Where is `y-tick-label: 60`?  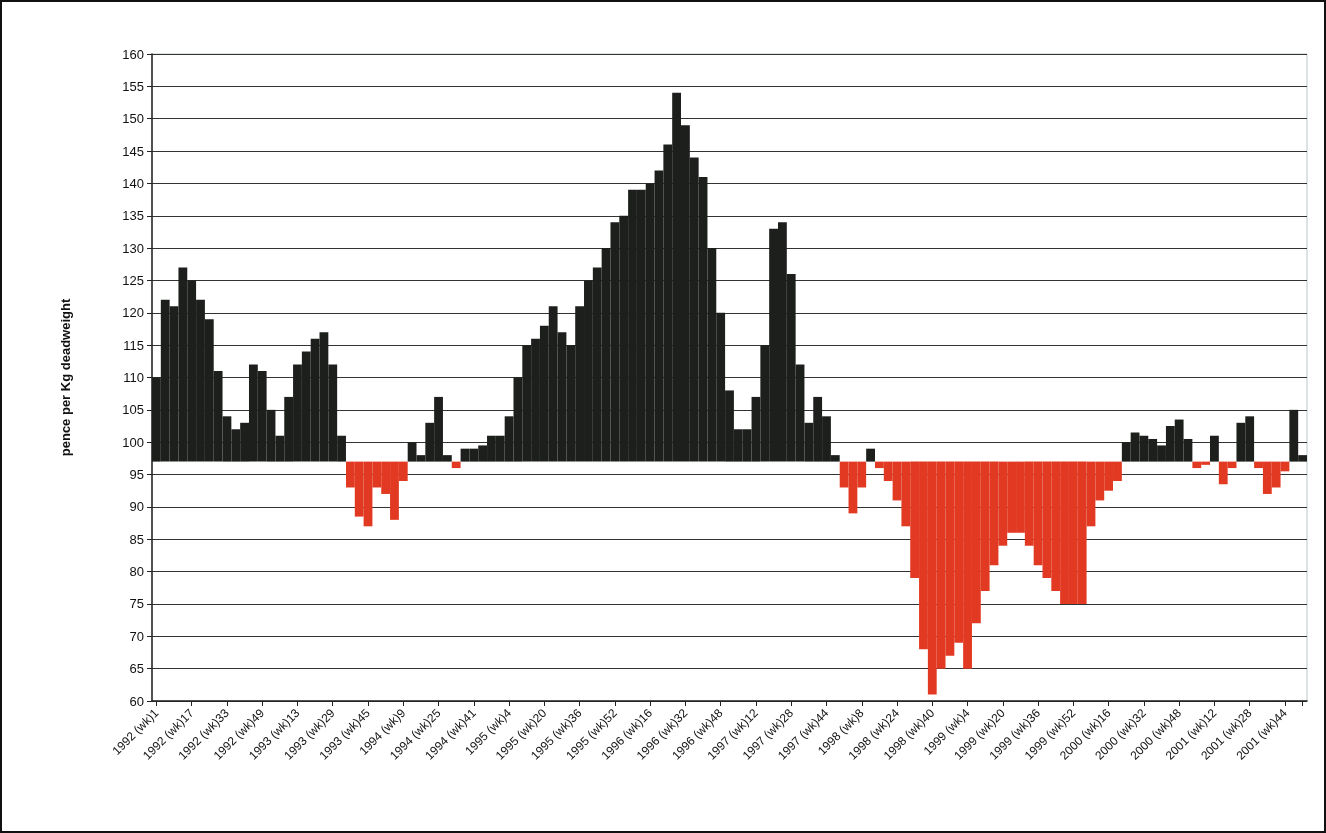
y-tick-label: 60 is located at coordinates (136, 701).